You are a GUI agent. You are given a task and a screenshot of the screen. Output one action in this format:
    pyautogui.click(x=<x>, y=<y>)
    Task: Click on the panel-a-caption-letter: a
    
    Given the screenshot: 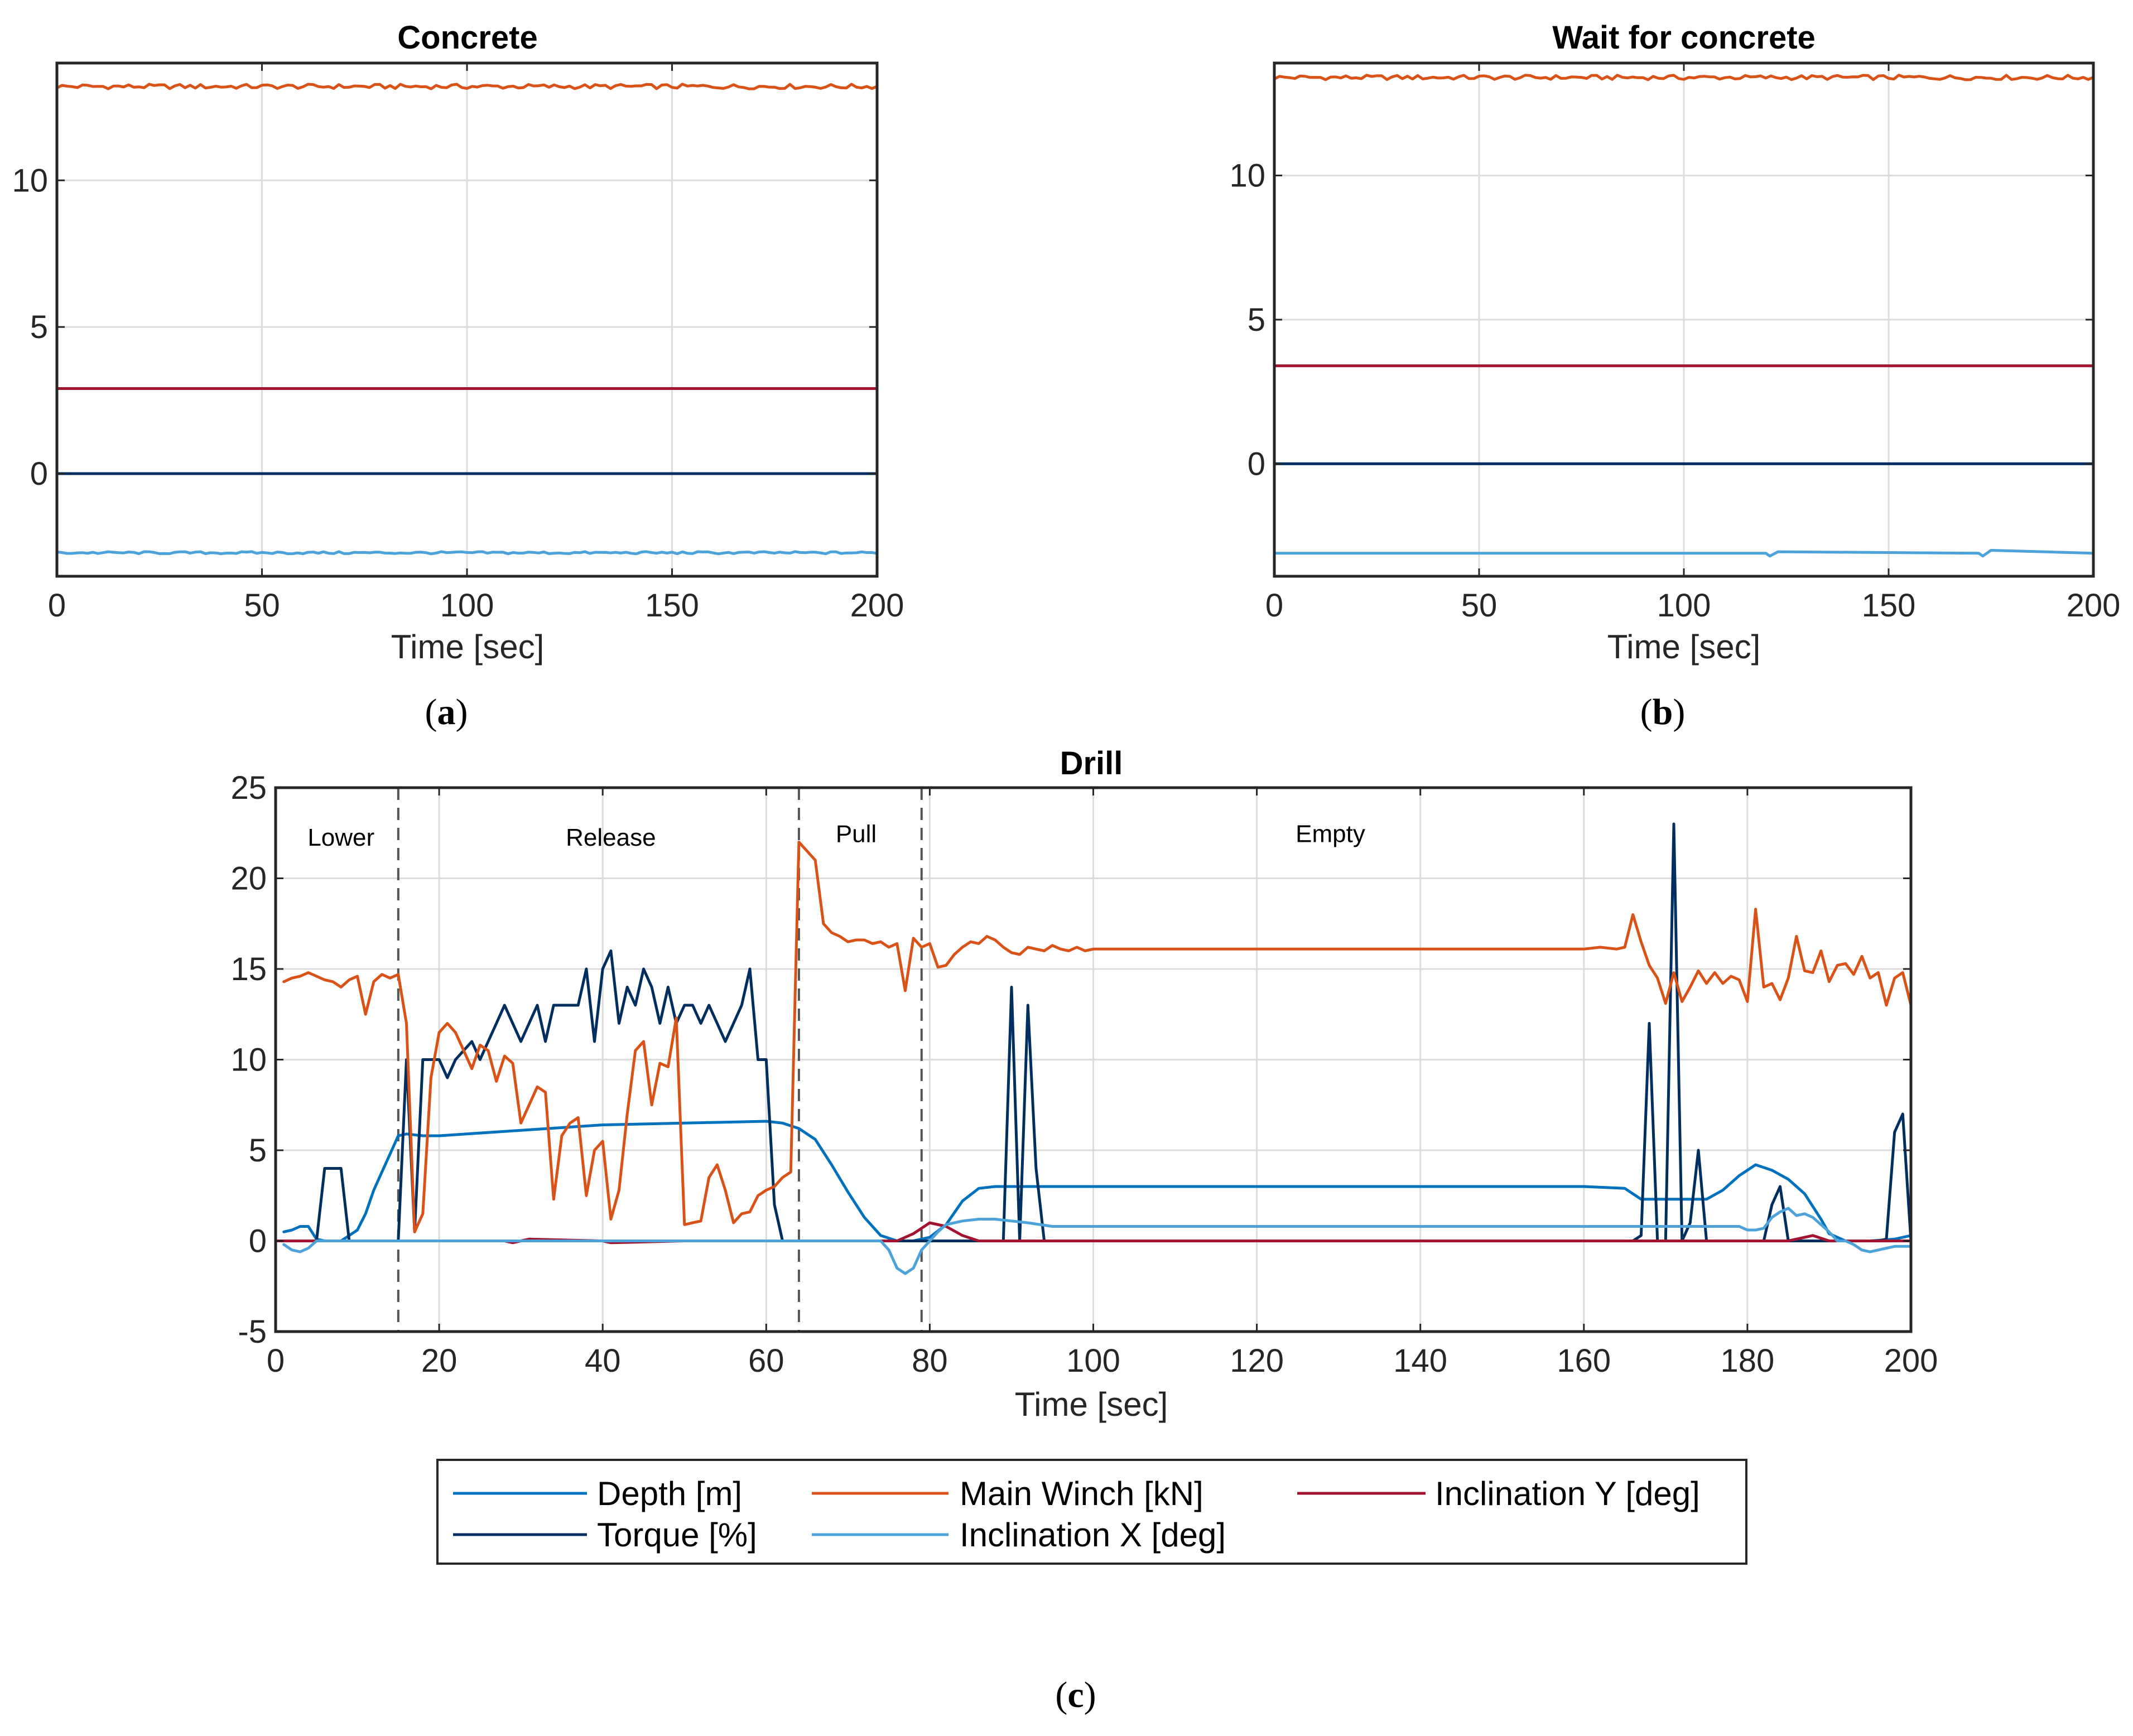 What is the action you would take?
    pyautogui.click(x=446, y=712)
    